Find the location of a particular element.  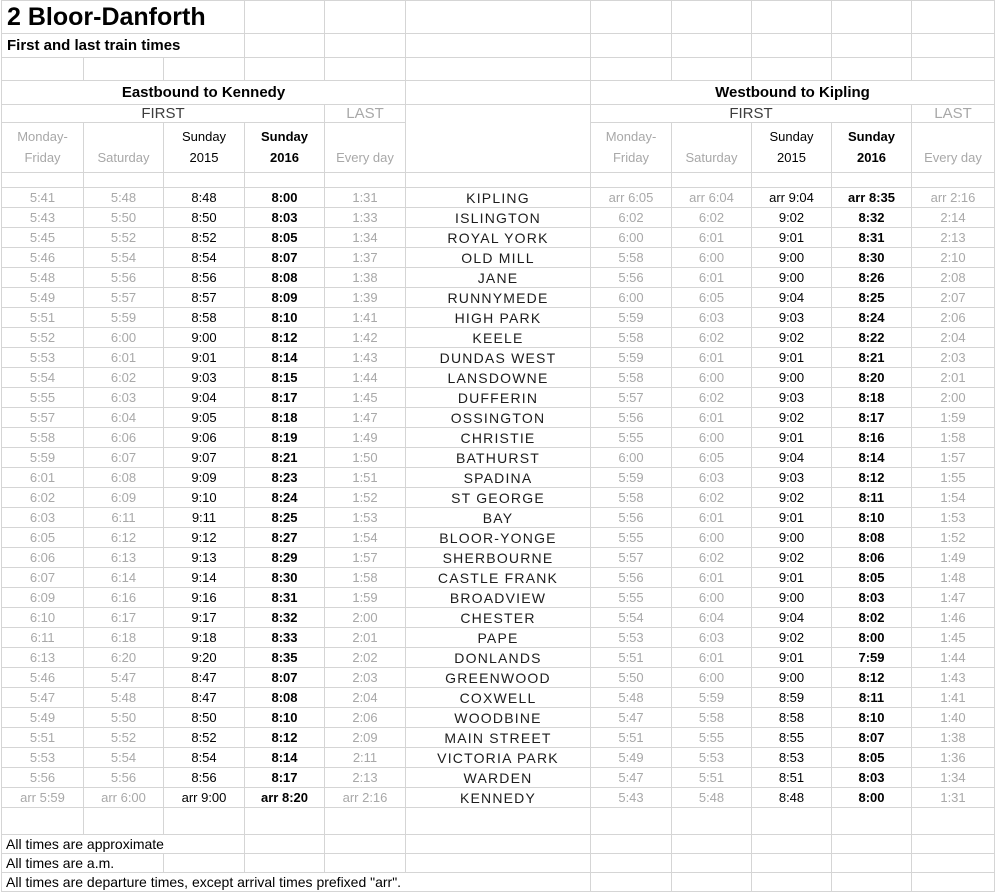

time-cell: 8:26 is located at coordinates (871, 277).